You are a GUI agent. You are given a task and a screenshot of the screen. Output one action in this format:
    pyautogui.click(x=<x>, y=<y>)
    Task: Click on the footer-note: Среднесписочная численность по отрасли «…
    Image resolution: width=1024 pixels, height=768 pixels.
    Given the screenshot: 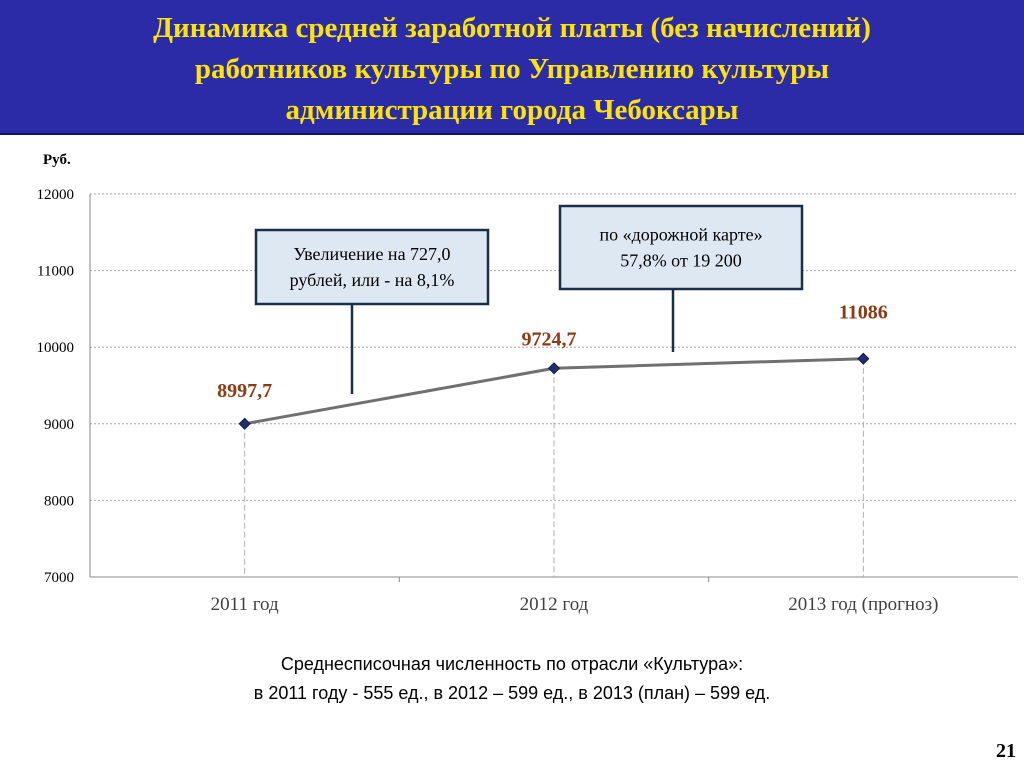 What is the action you would take?
    pyautogui.click(x=512, y=679)
    